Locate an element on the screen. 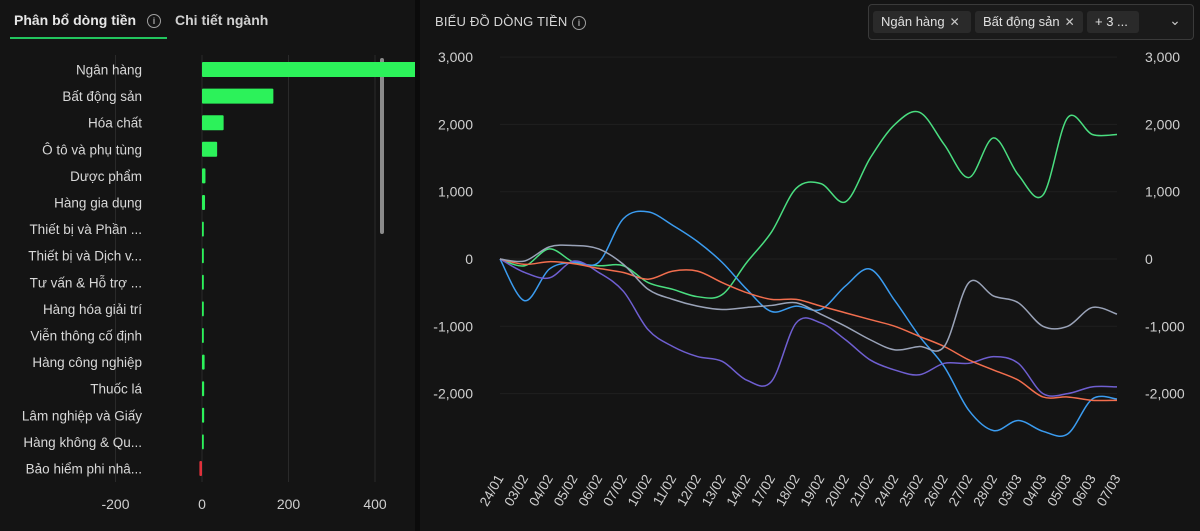 The height and width of the screenshot is (531, 1200). secondary-y-tick-label: 1,000 is located at coordinates (1162, 192).